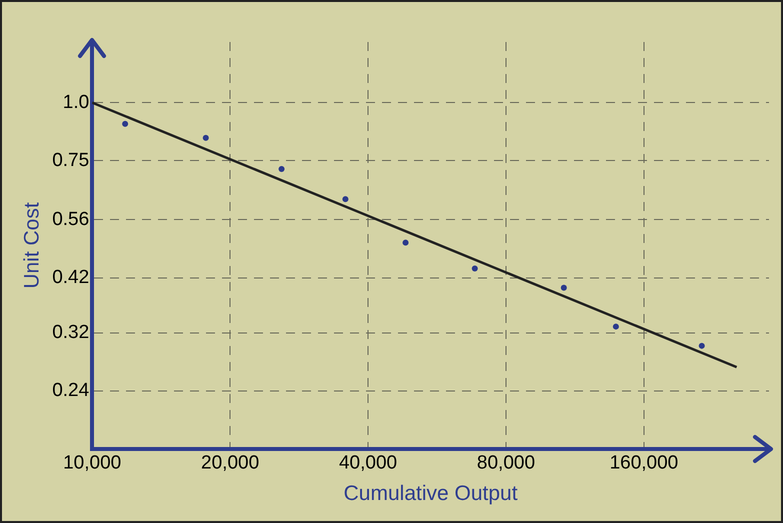 The height and width of the screenshot is (523, 783). What do you see at coordinates (230, 463) in the screenshot?
I see `x-tick-label: 20,000` at bounding box center [230, 463].